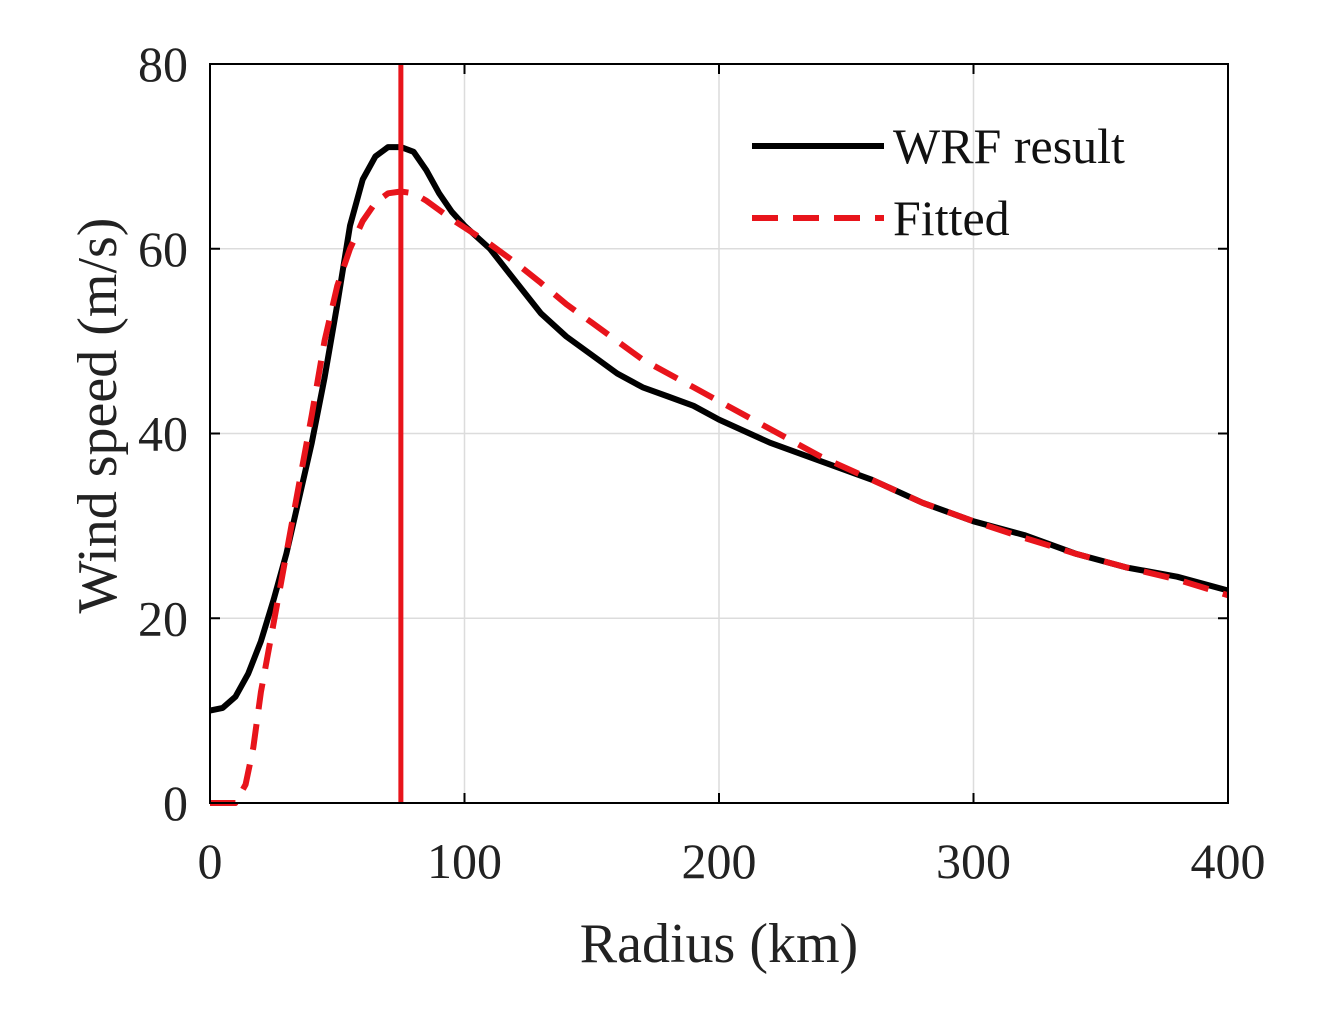  What do you see at coordinates (163, 618) in the screenshot?
I see `y-tick-label-1: 20` at bounding box center [163, 618].